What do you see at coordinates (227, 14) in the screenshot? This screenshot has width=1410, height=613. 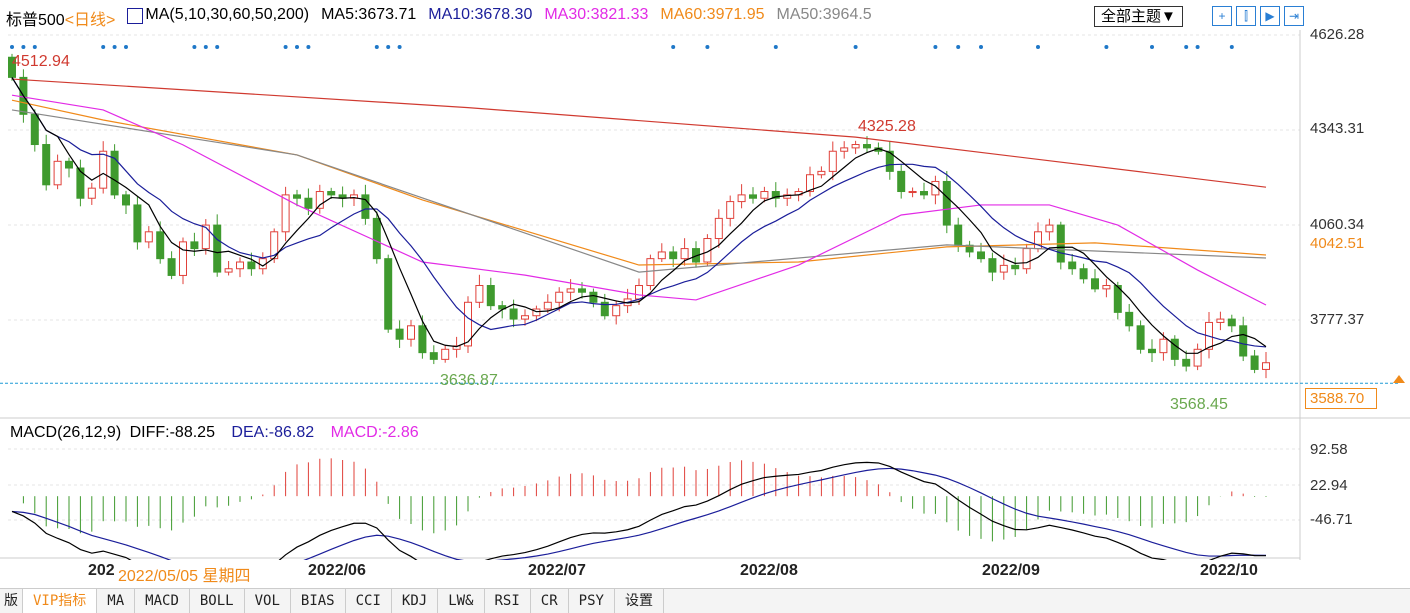 I see `ma-params: MA(5,10,30,60,50,200)` at bounding box center [227, 14].